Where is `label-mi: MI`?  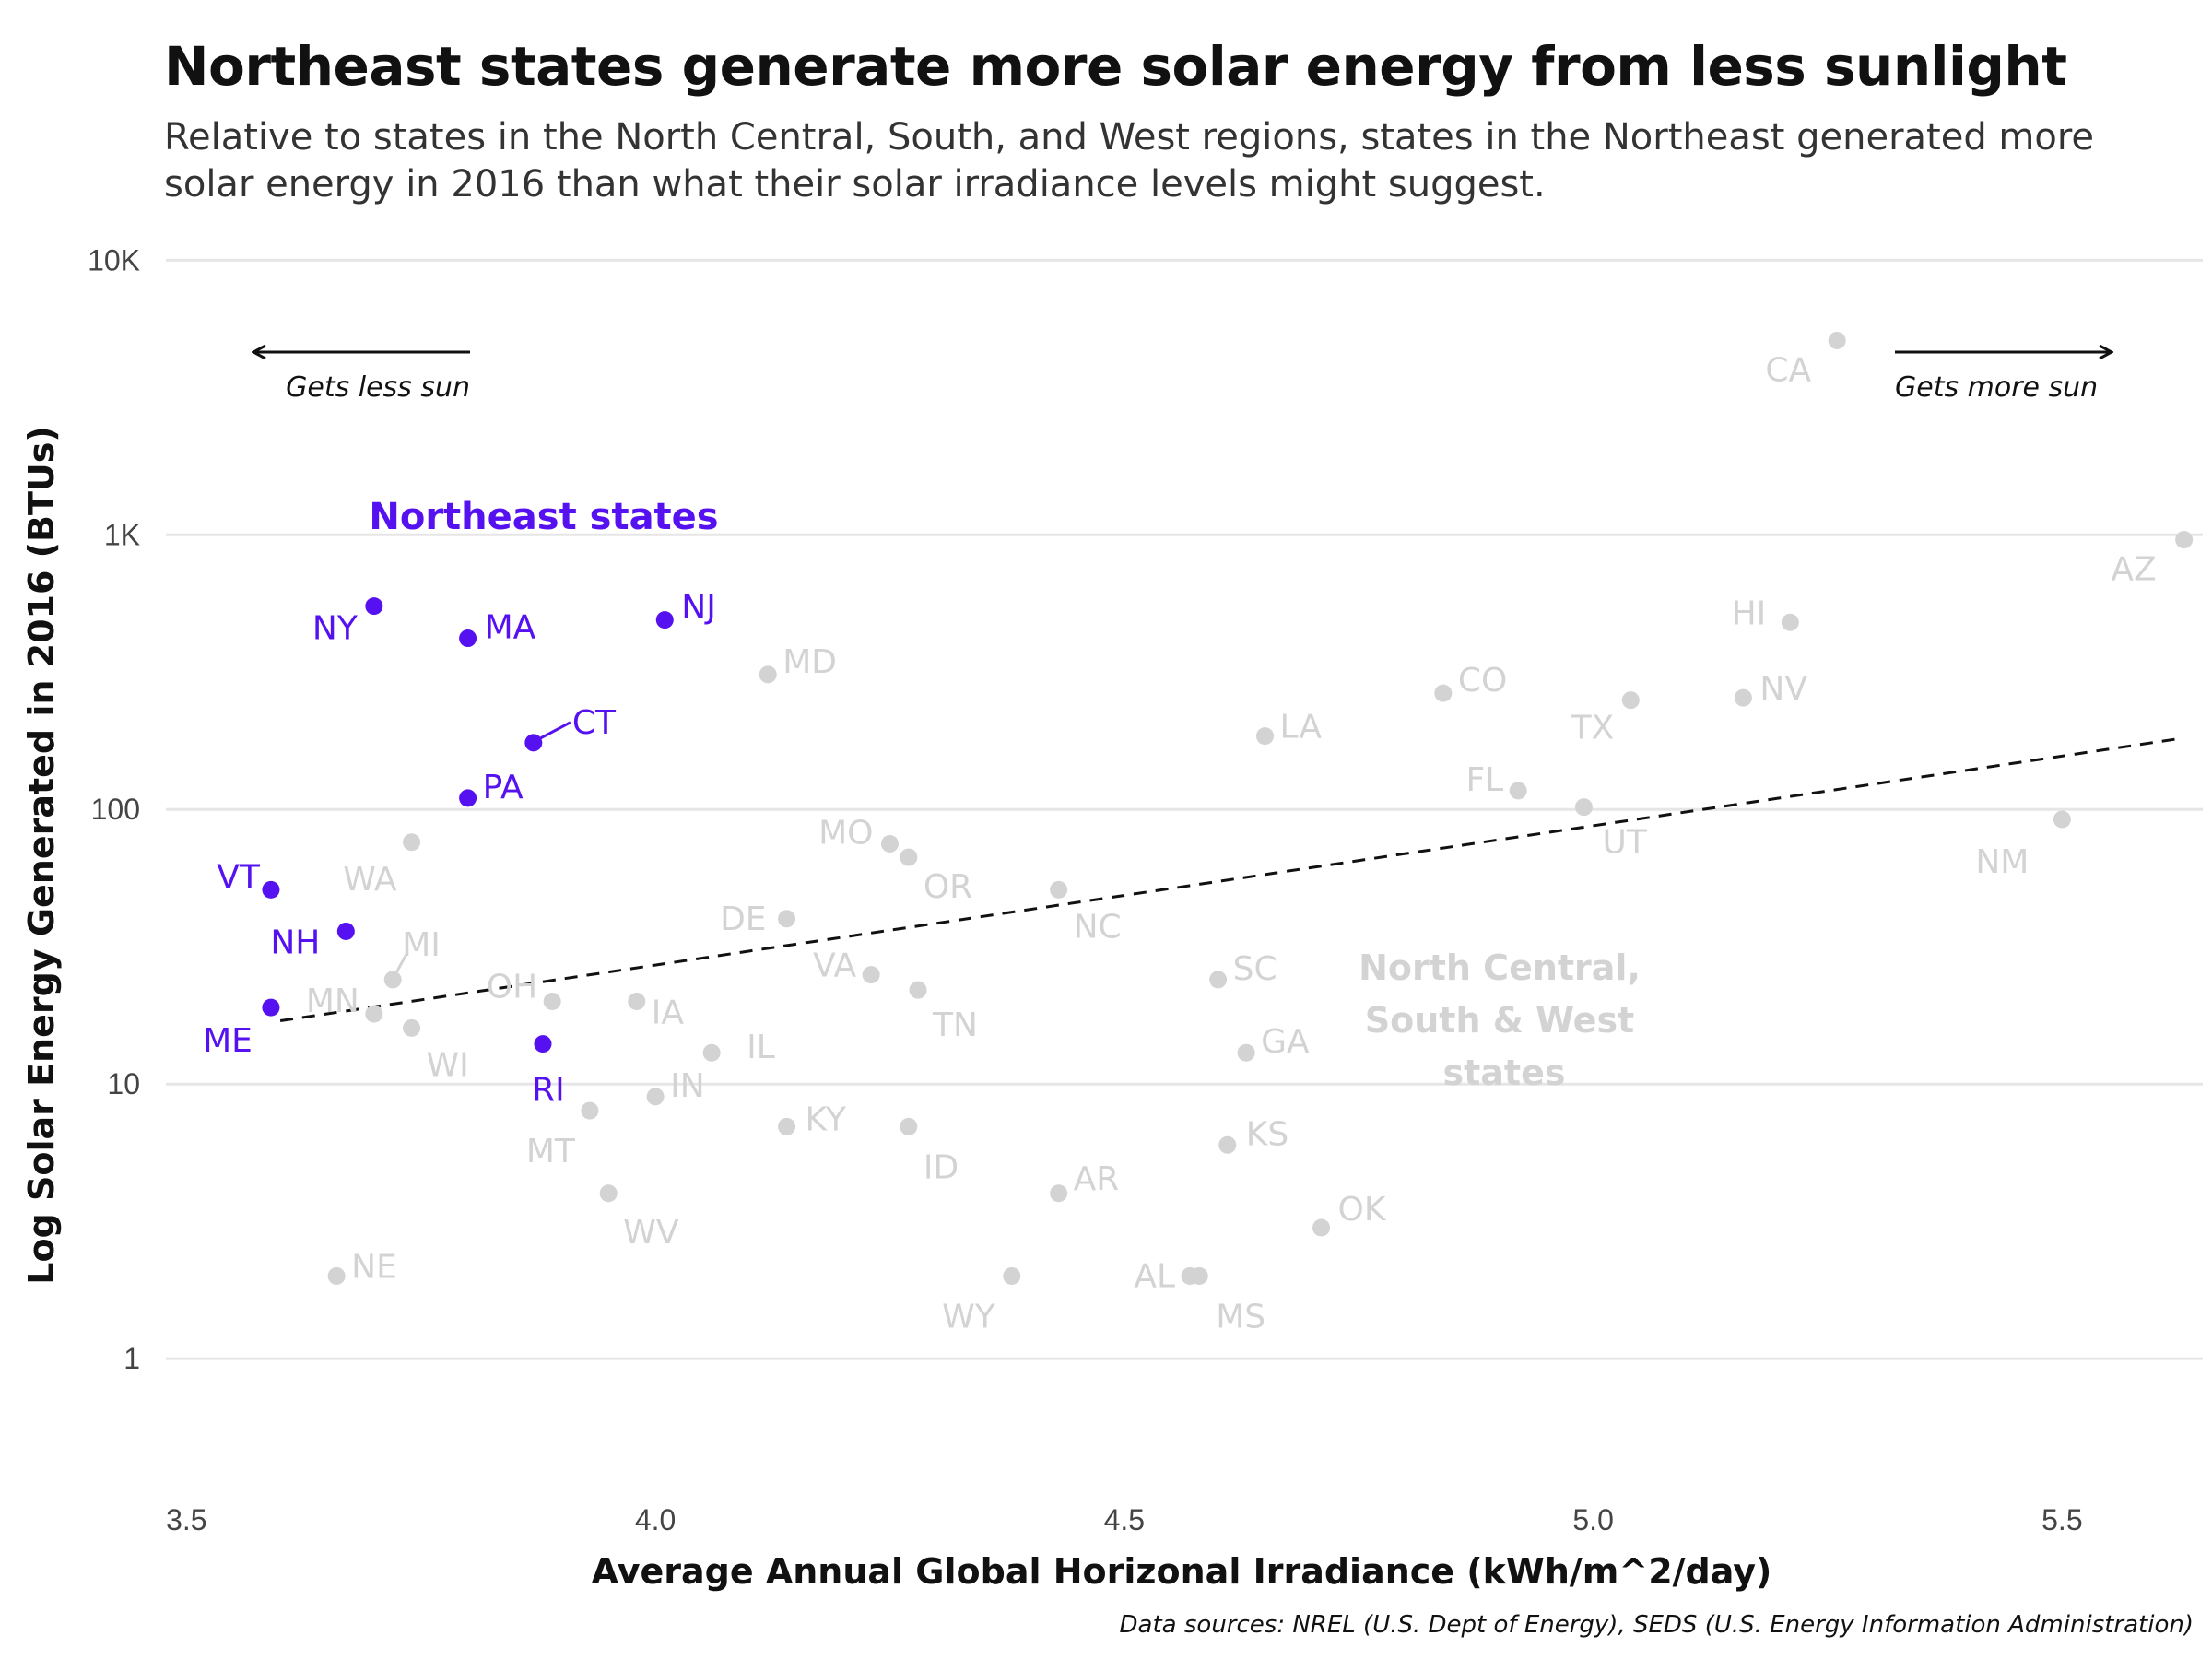 label-mi: MI is located at coordinates (421, 945).